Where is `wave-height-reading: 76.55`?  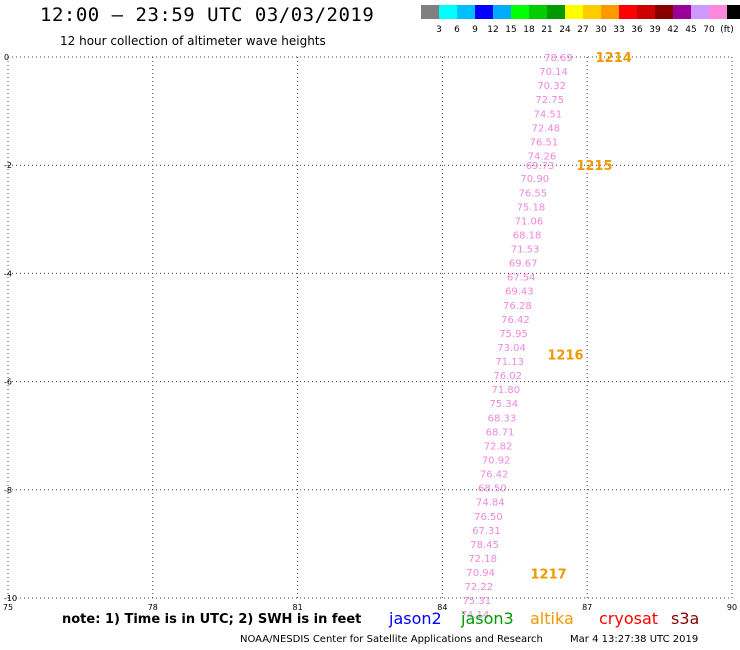
wave-height-reading: 76.55 is located at coordinates (532, 193).